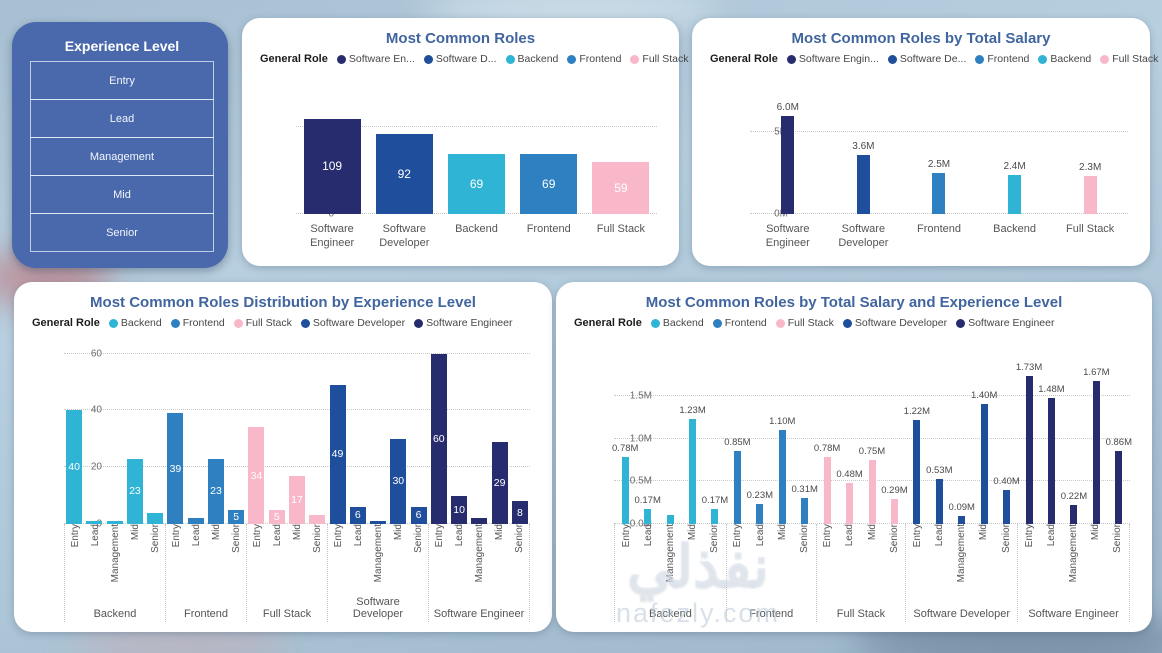  Describe the element at coordinates (549, 183) in the screenshot. I see `bar-frontend: 69` at that location.